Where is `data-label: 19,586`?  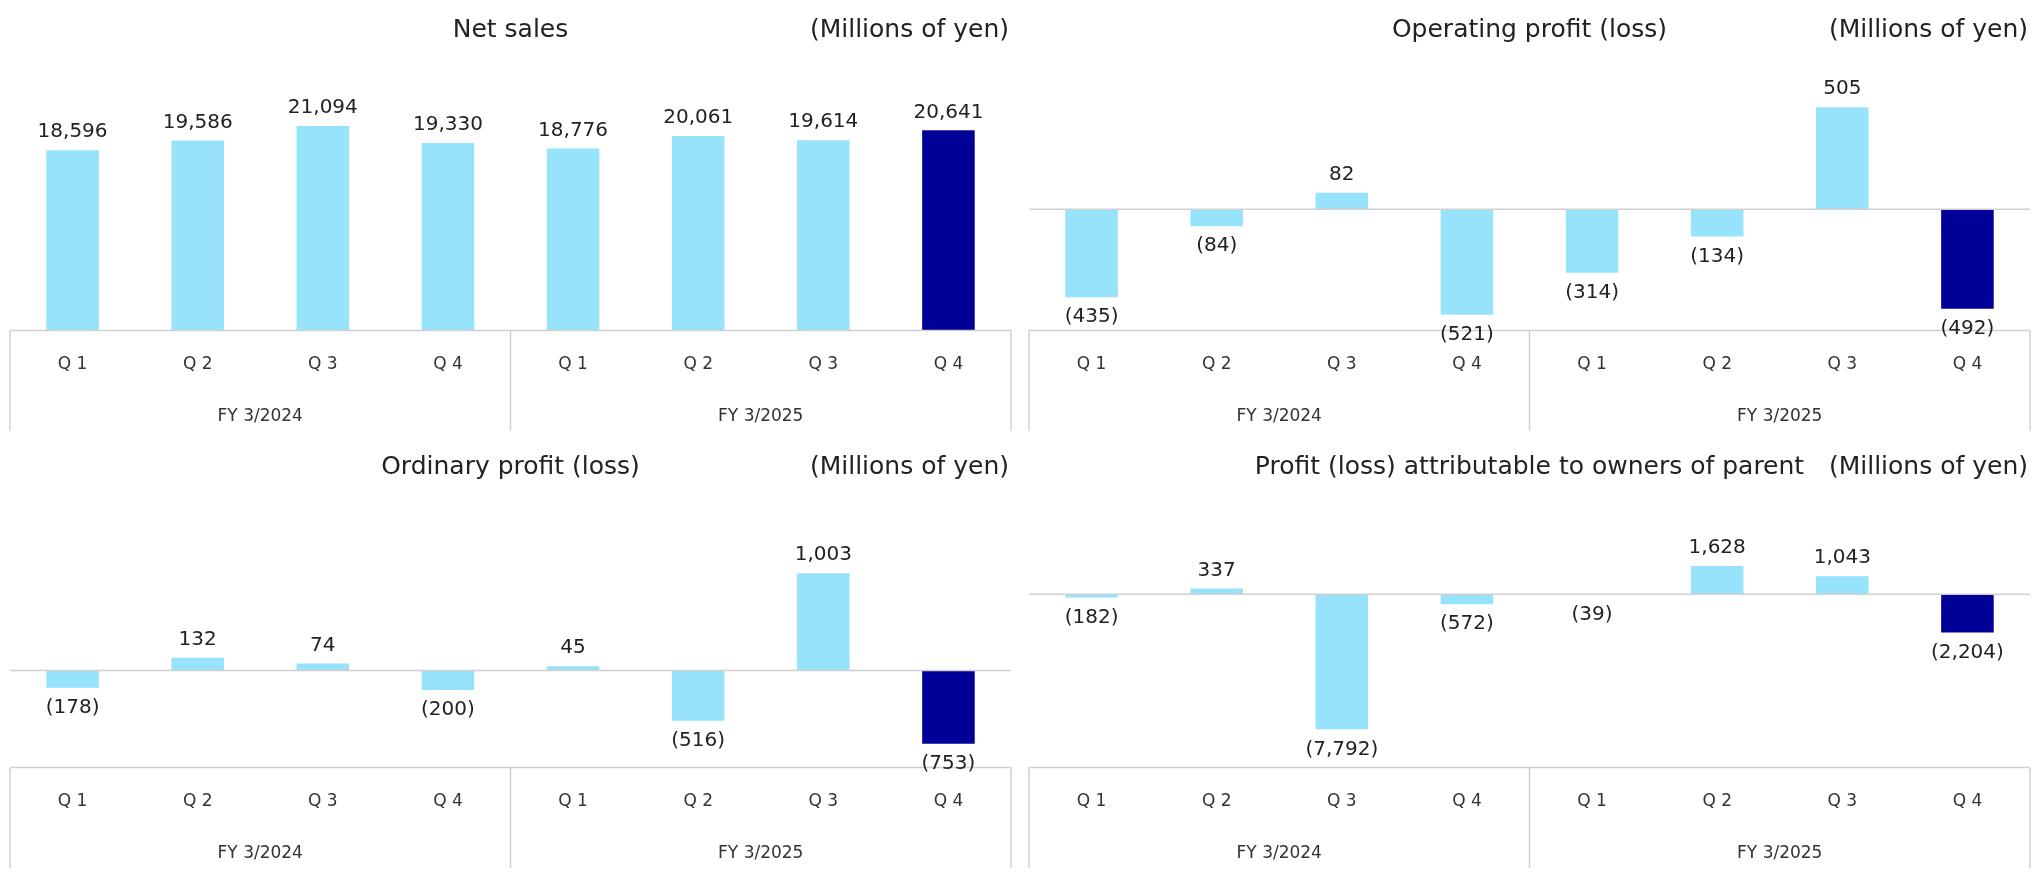 data-label: 19,586 is located at coordinates (197, 120).